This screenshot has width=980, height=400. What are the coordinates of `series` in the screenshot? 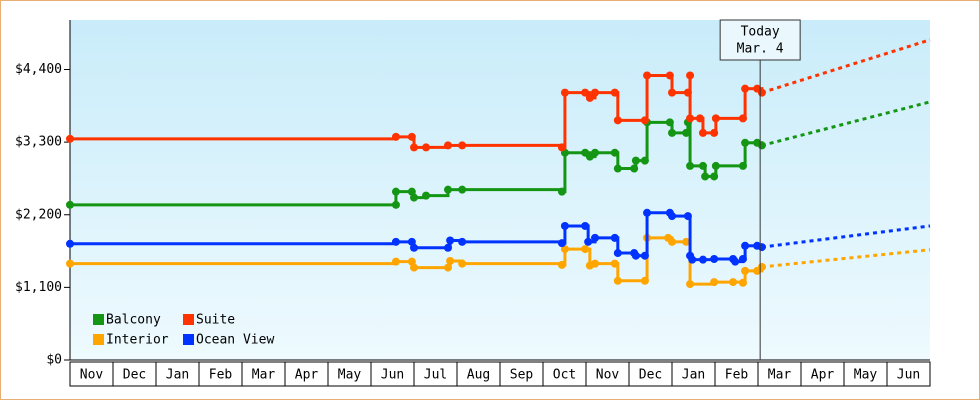 It's located at (498, 237).